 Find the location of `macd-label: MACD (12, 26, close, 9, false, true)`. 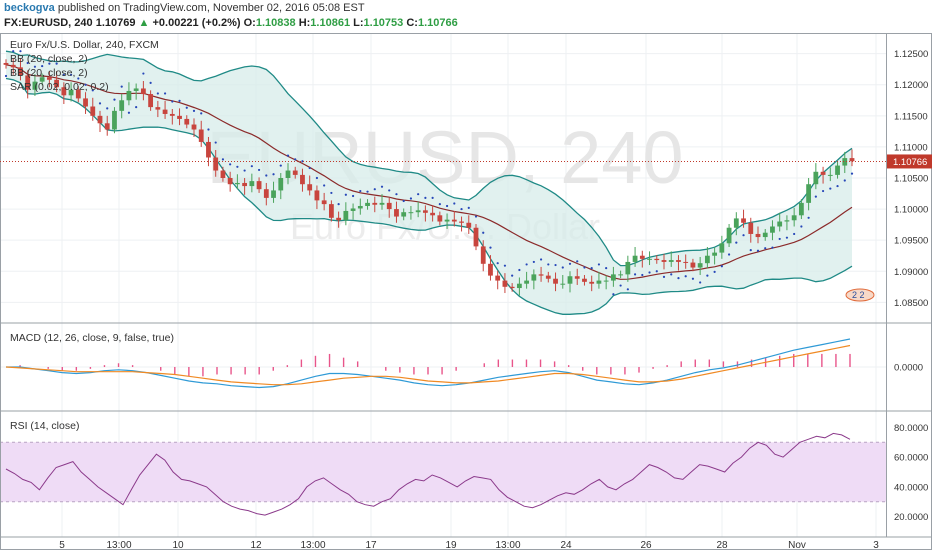

macd-label: MACD (12, 26, close, 9, false, true) is located at coordinates (92, 338).